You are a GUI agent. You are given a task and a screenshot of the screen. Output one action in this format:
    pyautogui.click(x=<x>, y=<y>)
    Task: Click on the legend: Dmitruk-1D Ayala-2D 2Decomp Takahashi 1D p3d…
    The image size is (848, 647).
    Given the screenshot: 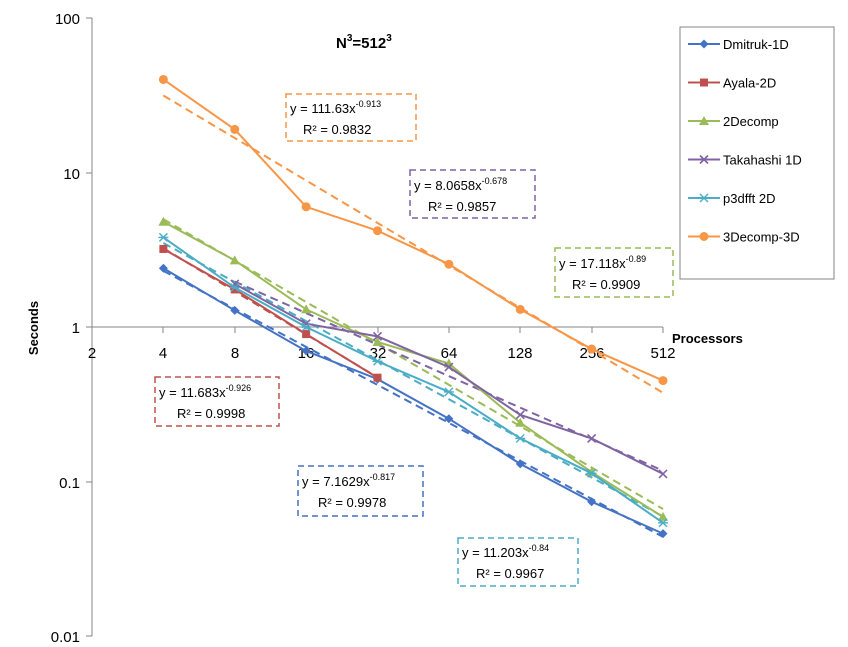 What is the action you would take?
    pyautogui.click(x=757, y=153)
    